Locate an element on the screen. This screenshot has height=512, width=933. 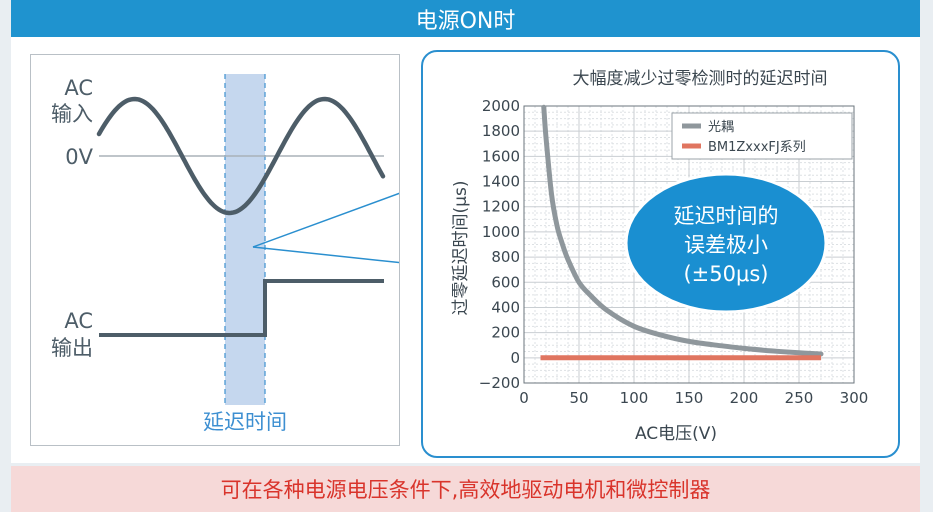
y-tick-label: −200 is located at coordinates (499, 383).